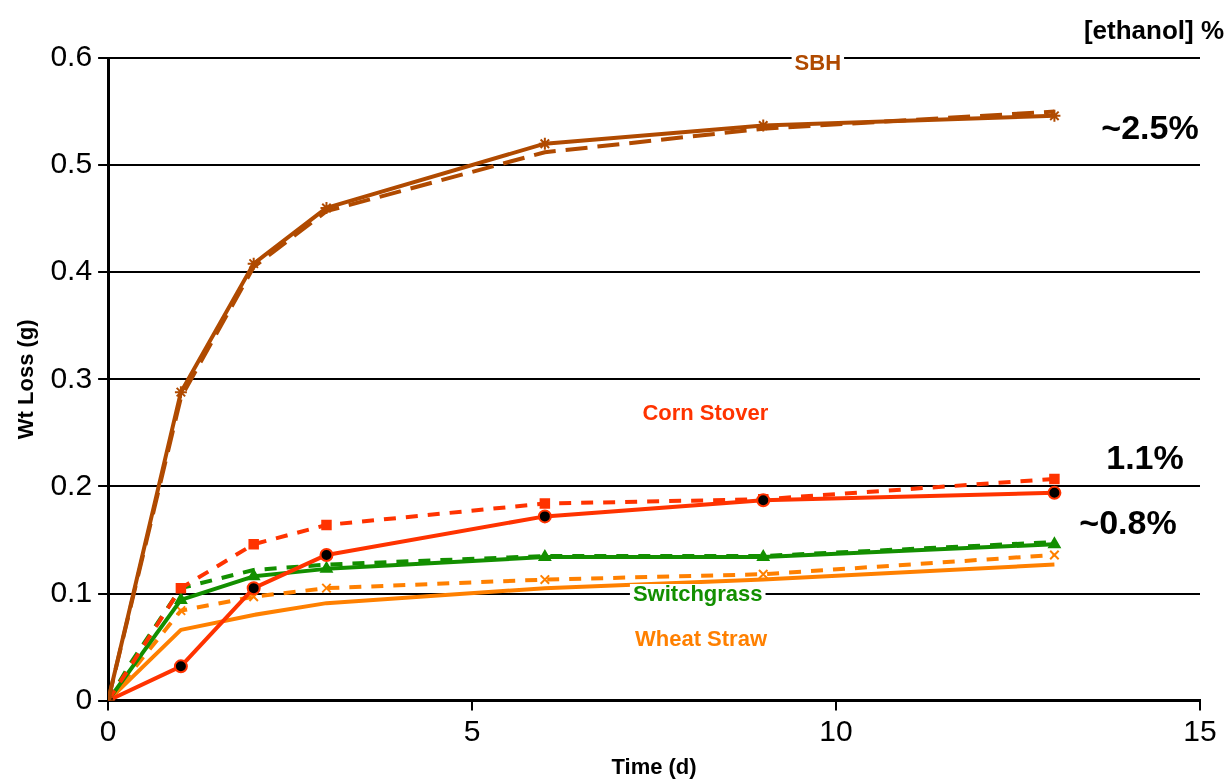 This screenshot has height=781, width=1229. Describe the element at coordinates (71, 163) in the screenshot. I see `y-tick-label: 0.5` at that location.